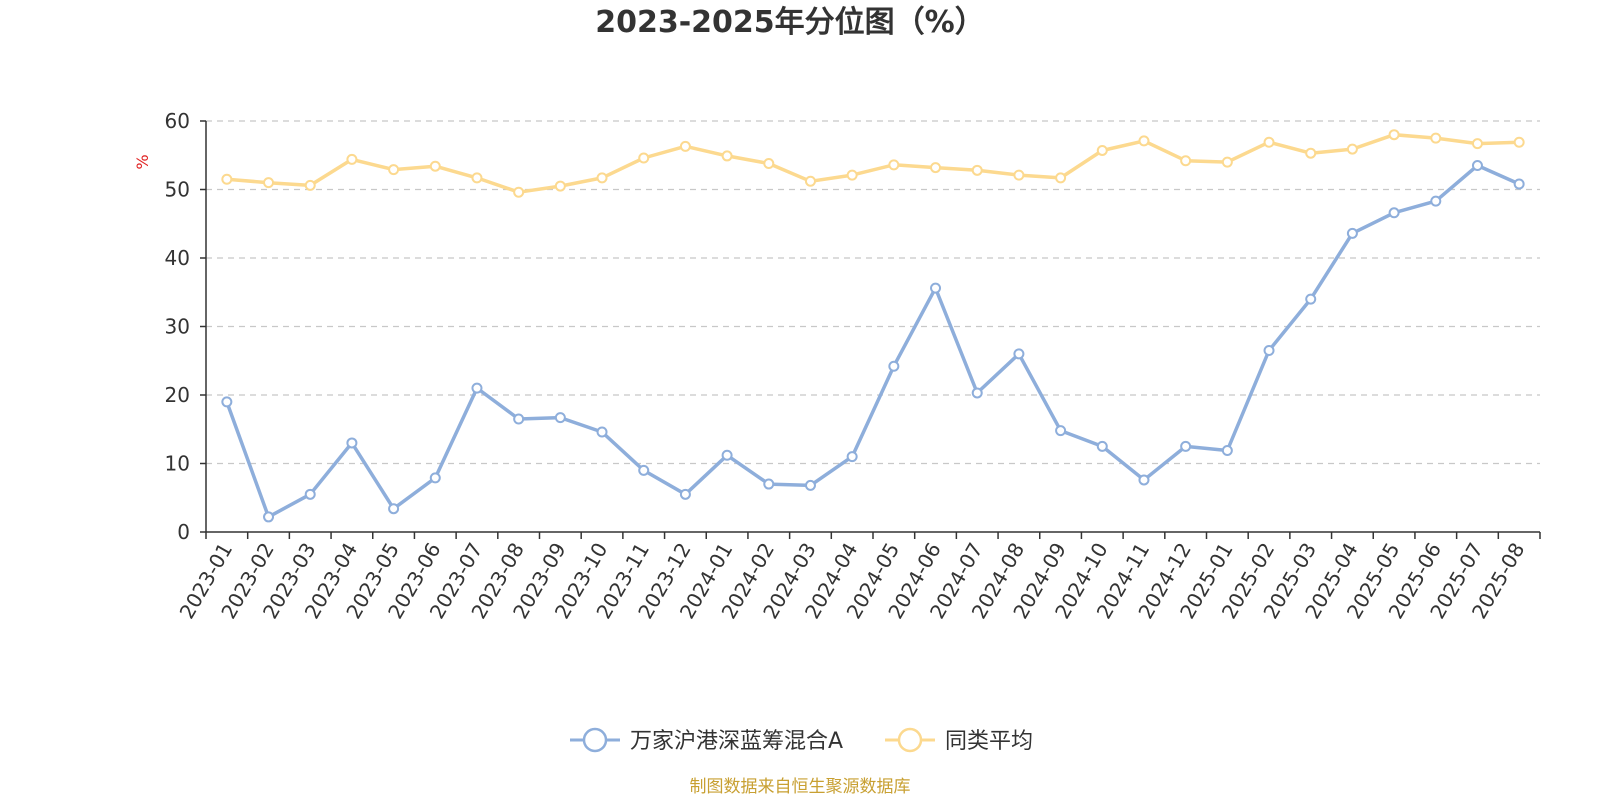 Image resolution: width=1600 pixels, height=800 pixels. I want to click on series-line, so click(873, 163).